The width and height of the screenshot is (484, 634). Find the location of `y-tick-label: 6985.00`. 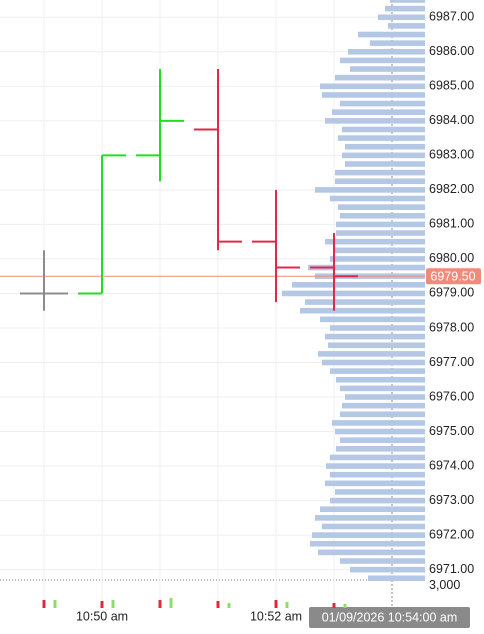

y-tick-label: 6985.00 is located at coordinates (451, 86).